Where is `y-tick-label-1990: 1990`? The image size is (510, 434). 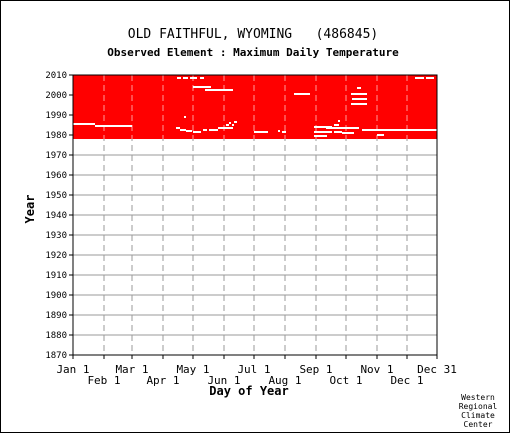
y-tick-label-1990: 1990 is located at coordinates (56, 116).